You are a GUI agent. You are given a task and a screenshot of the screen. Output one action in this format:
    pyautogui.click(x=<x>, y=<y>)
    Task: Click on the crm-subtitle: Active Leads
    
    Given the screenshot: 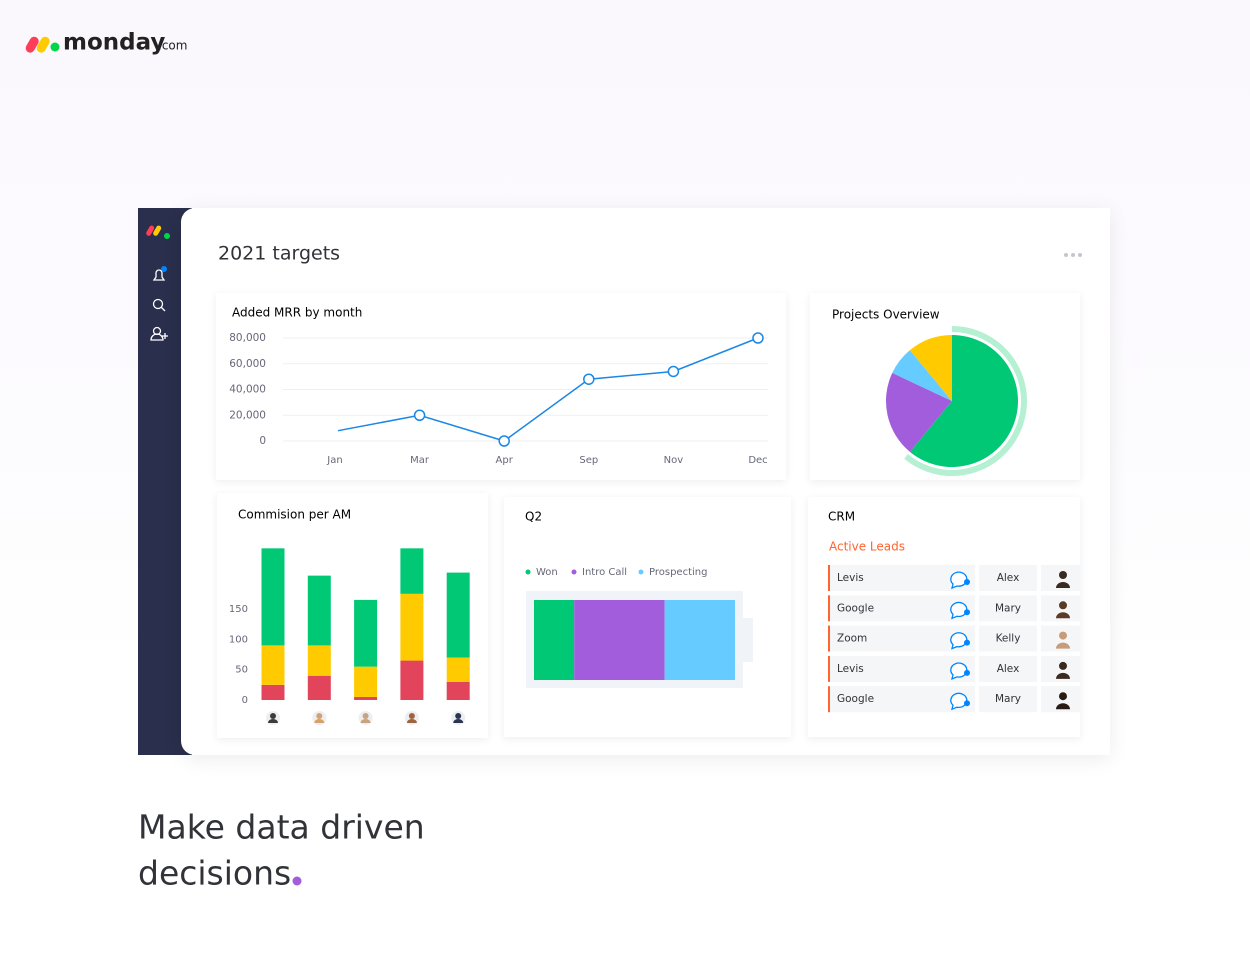 What is the action you would take?
    pyautogui.click(x=867, y=547)
    